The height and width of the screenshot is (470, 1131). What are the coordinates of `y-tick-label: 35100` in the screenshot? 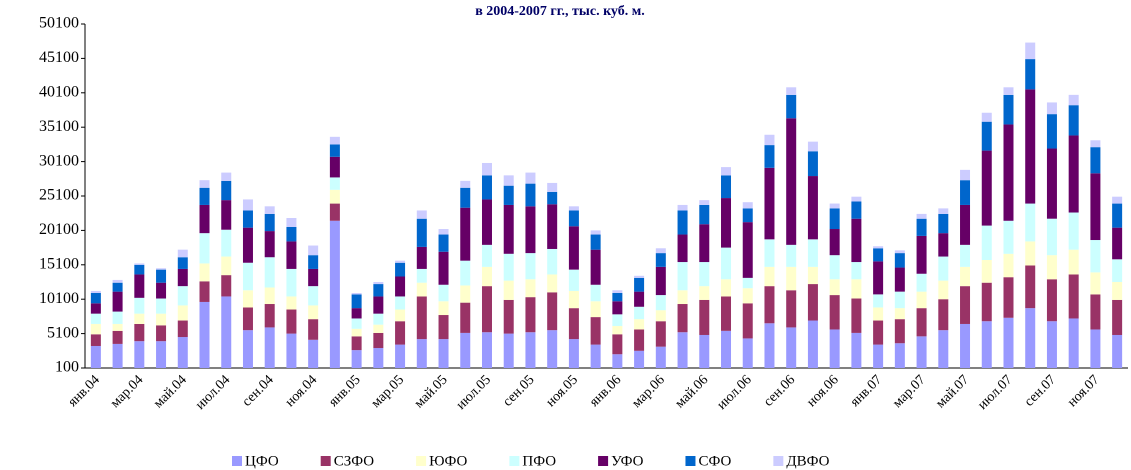 It's located at (59, 126).